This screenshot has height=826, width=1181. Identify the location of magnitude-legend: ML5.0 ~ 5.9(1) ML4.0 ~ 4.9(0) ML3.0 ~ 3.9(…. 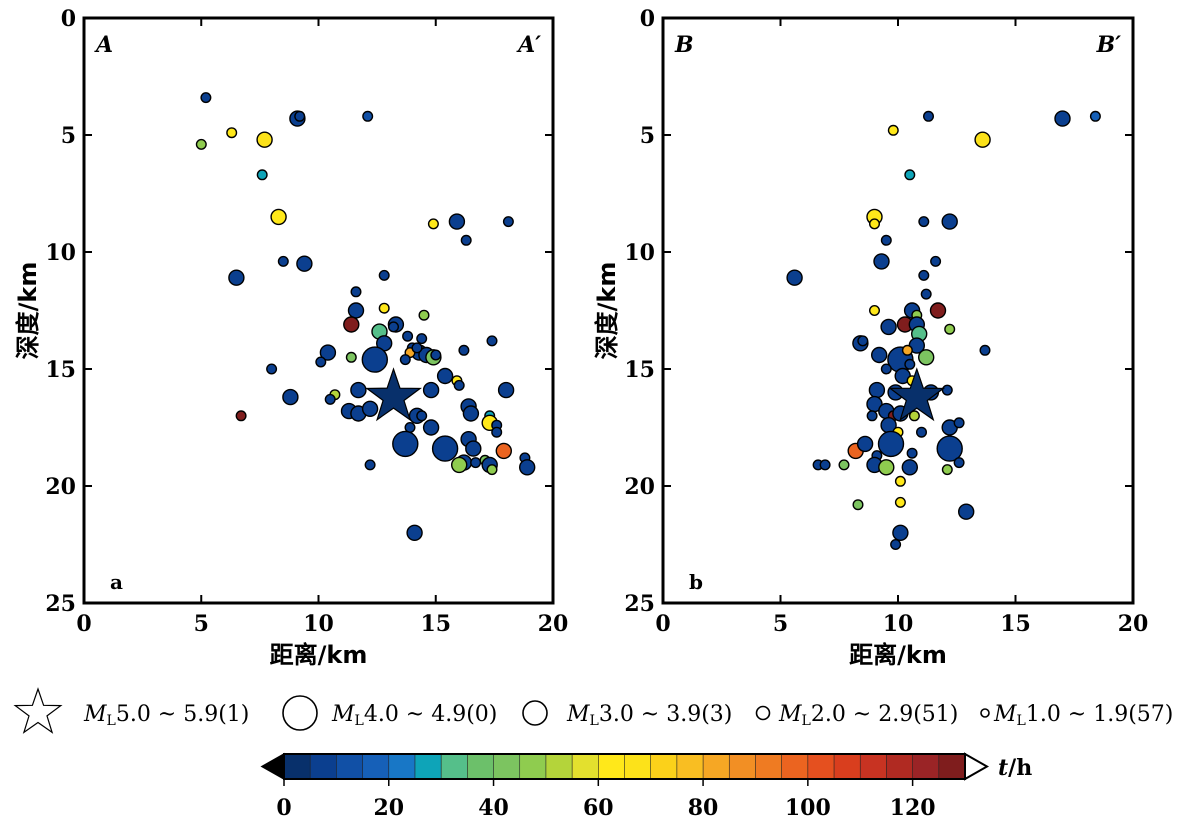
(593, 710).